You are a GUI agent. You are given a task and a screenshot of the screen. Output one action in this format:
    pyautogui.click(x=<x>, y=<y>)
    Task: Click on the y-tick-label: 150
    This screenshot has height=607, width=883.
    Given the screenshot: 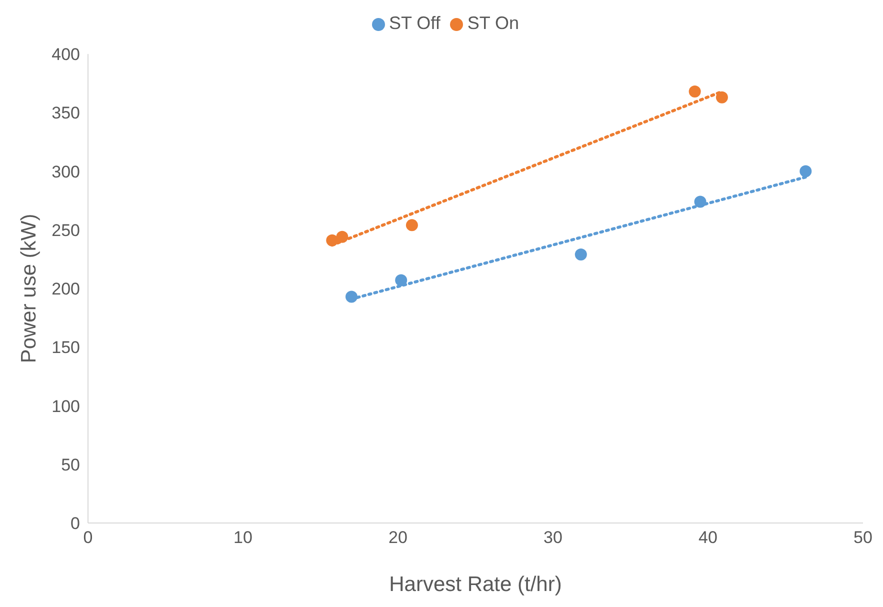 What is the action you would take?
    pyautogui.click(x=66, y=348)
    